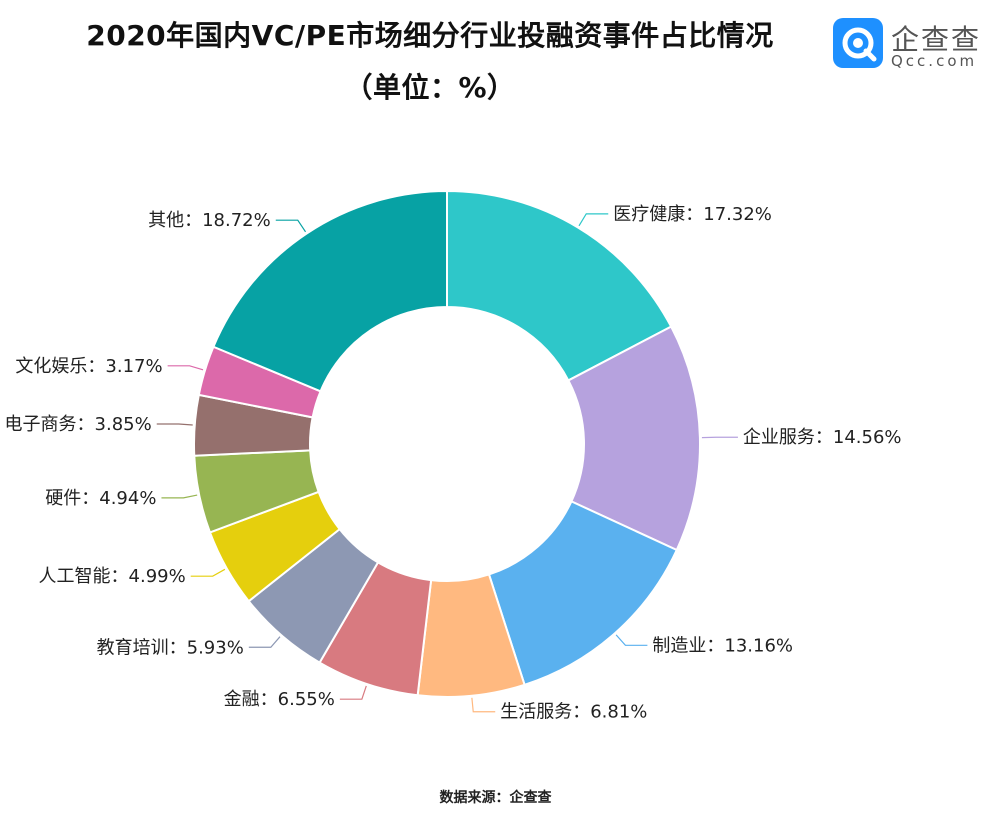 Image resolution: width=991 pixels, height=831 pixels. I want to click on leader-line-金融, so click(353, 692).